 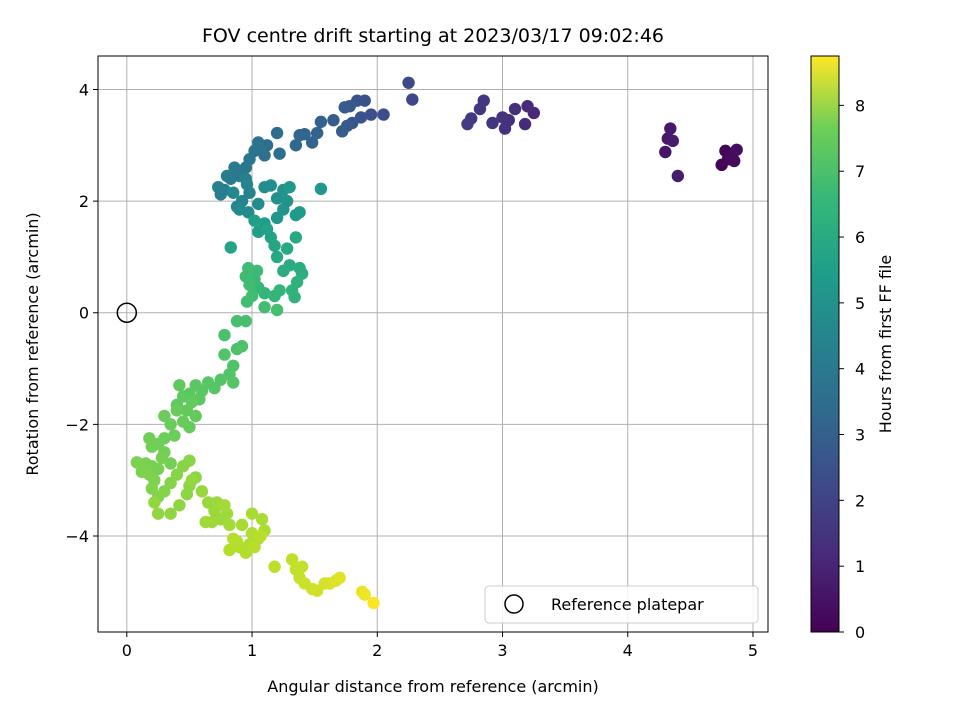 What do you see at coordinates (885, 344) in the screenshot?
I see `colorbar-label: Hours from first FF file` at bounding box center [885, 344].